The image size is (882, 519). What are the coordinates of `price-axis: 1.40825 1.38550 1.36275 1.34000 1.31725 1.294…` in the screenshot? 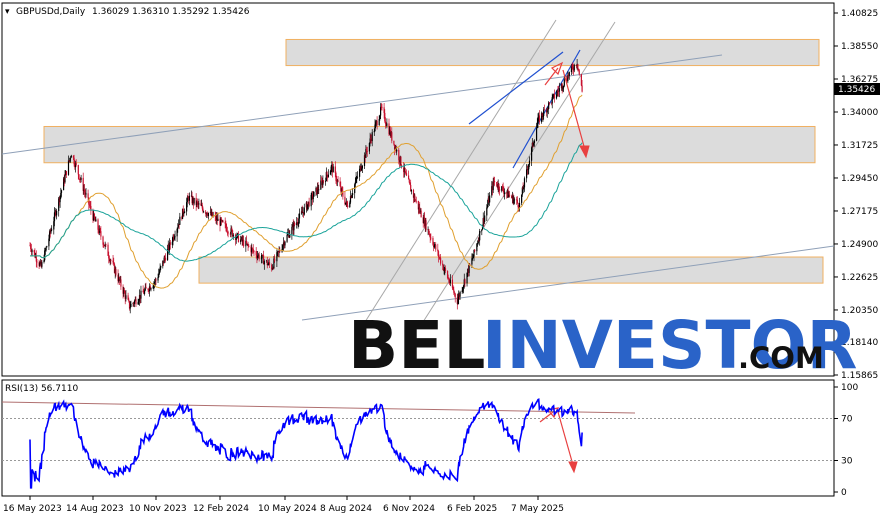 It's located at (856, 195).